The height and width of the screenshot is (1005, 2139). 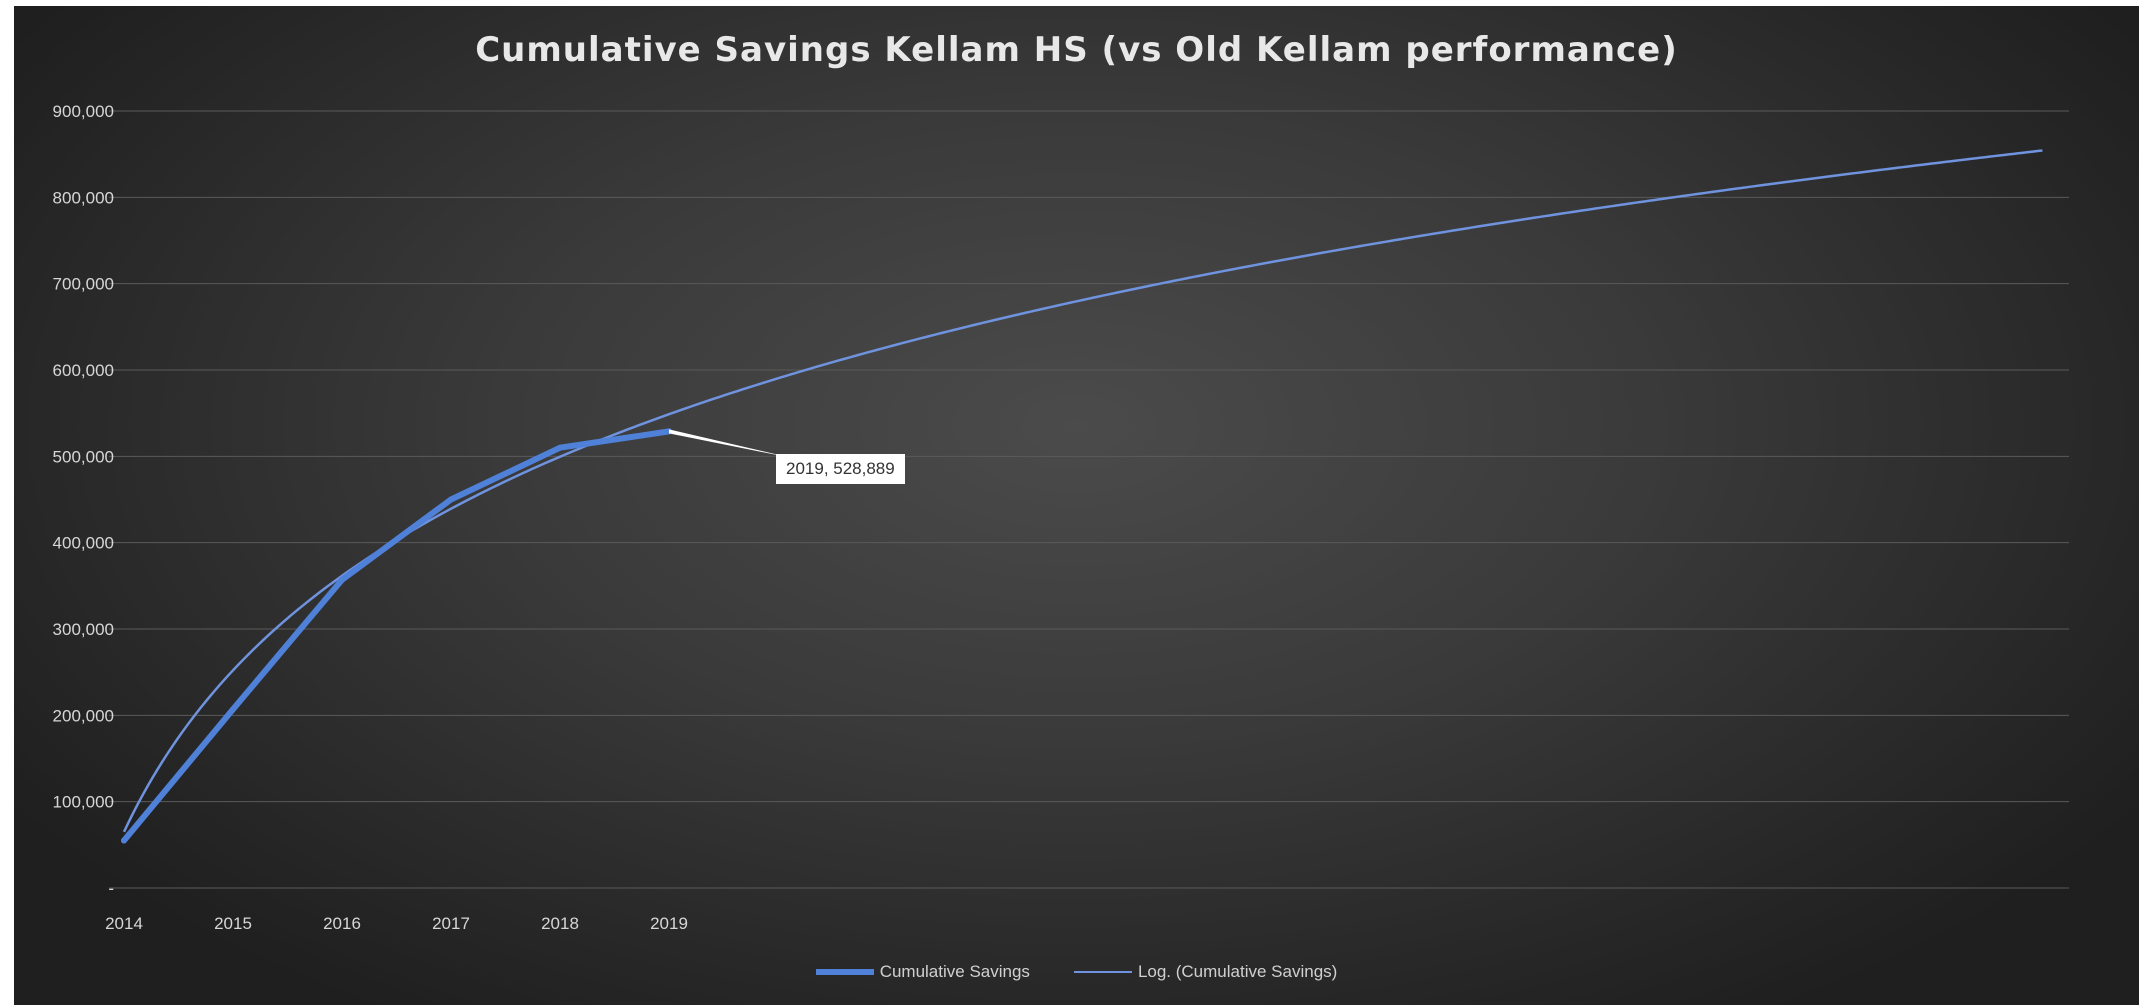 I want to click on x-tick-label: 2019, so click(x=669, y=923).